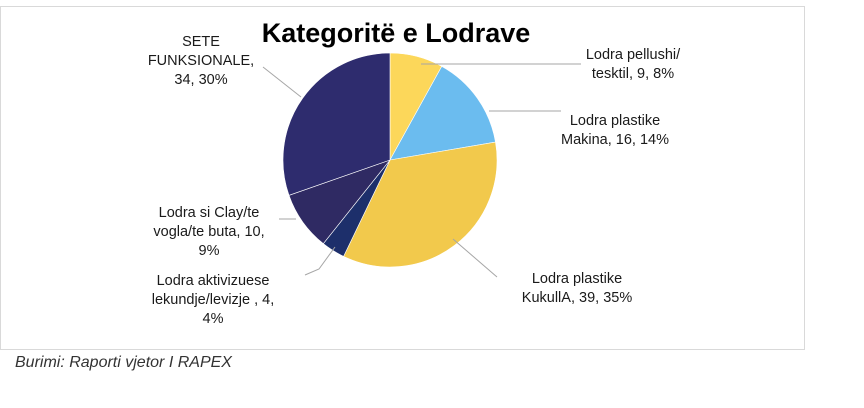 The height and width of the screenshot is (408, 864). Describe the element at coordinates (615, 130) in the screenshot. I see `slice-label-2: Lodra plastike Makina, 16, 14%` at that location.